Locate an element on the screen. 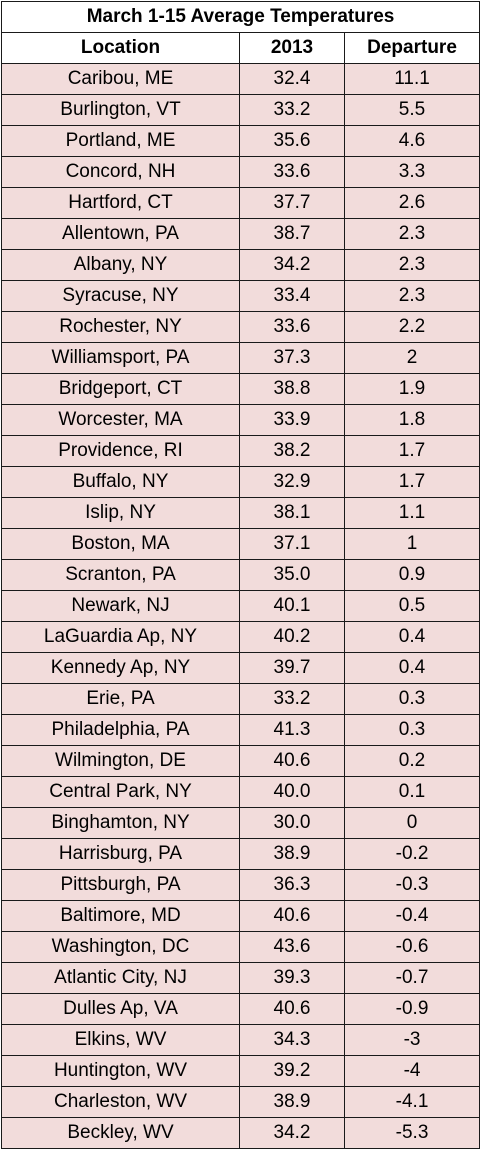  table-row: Boston, MA 37.1 1 is located at coordinates (240, 544).